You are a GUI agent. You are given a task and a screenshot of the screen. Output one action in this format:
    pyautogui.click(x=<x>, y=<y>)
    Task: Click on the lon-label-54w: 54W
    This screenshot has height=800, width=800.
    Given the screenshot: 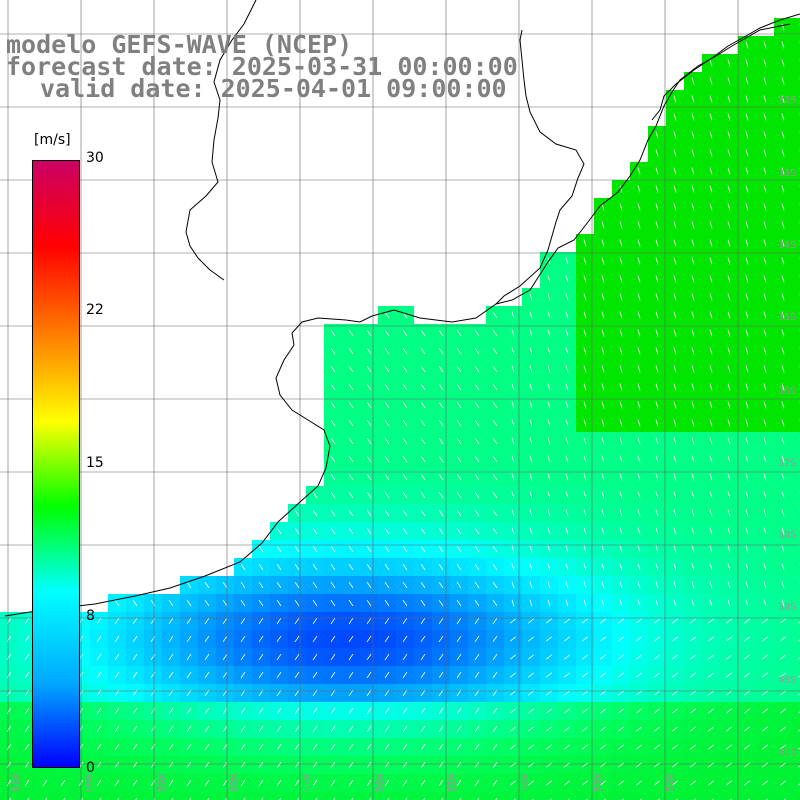 What is the action you would take?
    pyautogui.click(x=525, y=782)
    